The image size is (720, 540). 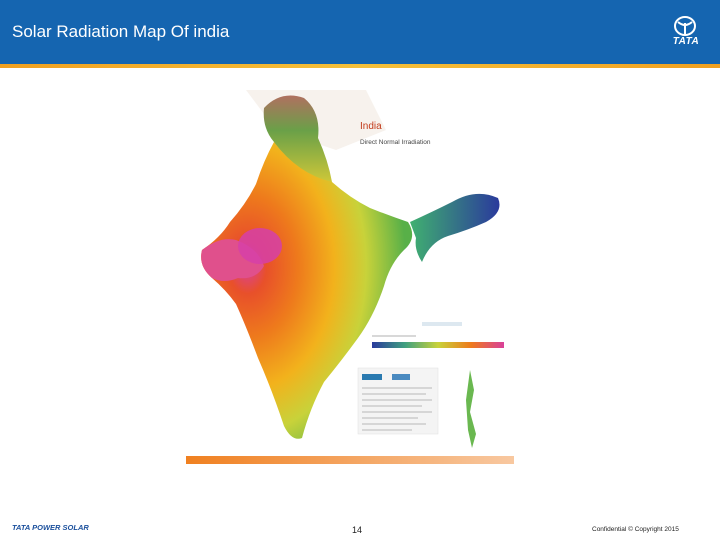 I want to click on map-region-northeast, so click(x=455, y=227).